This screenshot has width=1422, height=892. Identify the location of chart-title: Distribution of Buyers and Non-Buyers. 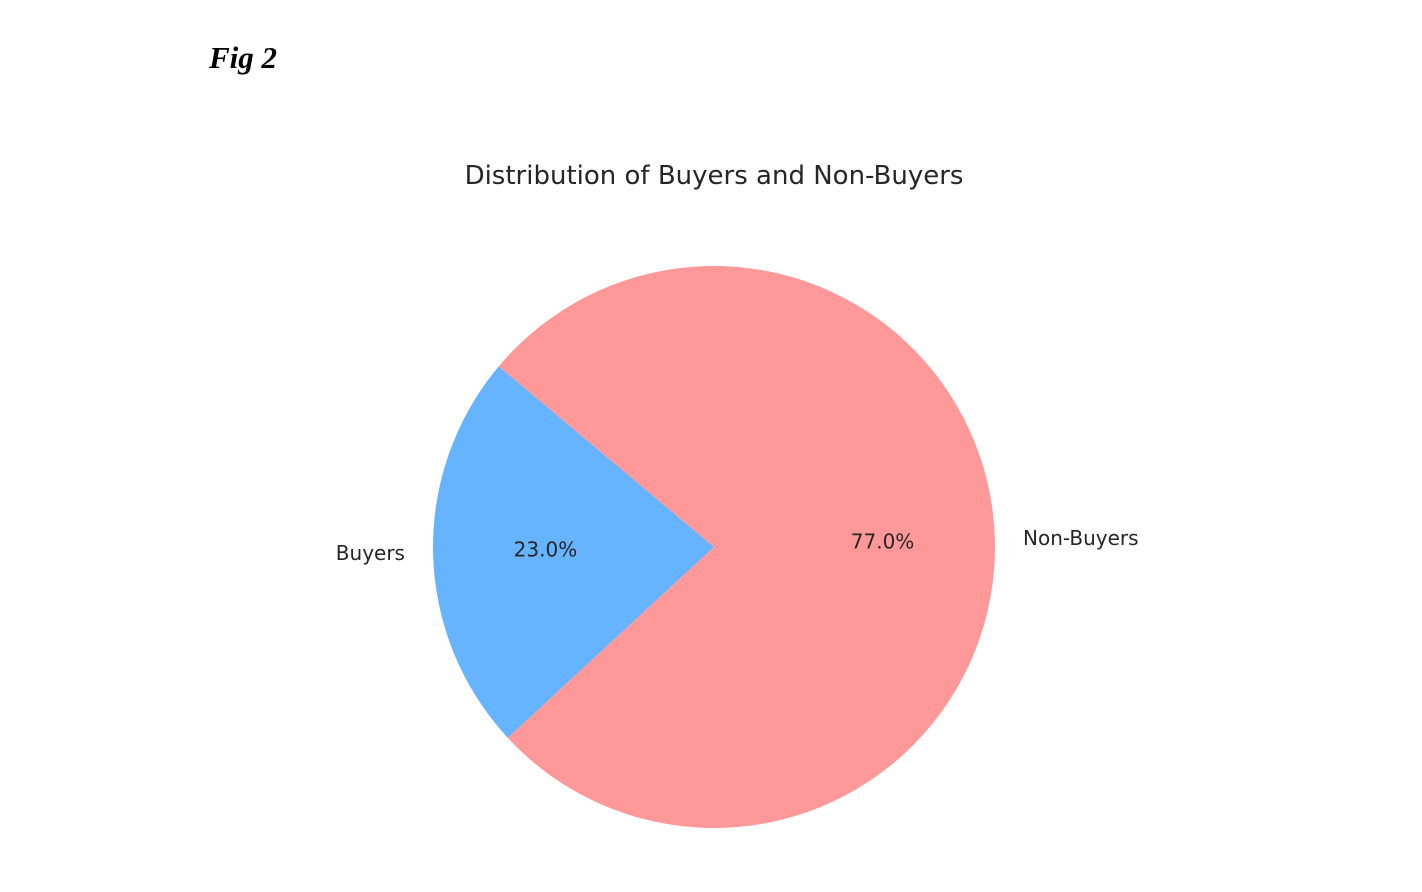
(714, 176).